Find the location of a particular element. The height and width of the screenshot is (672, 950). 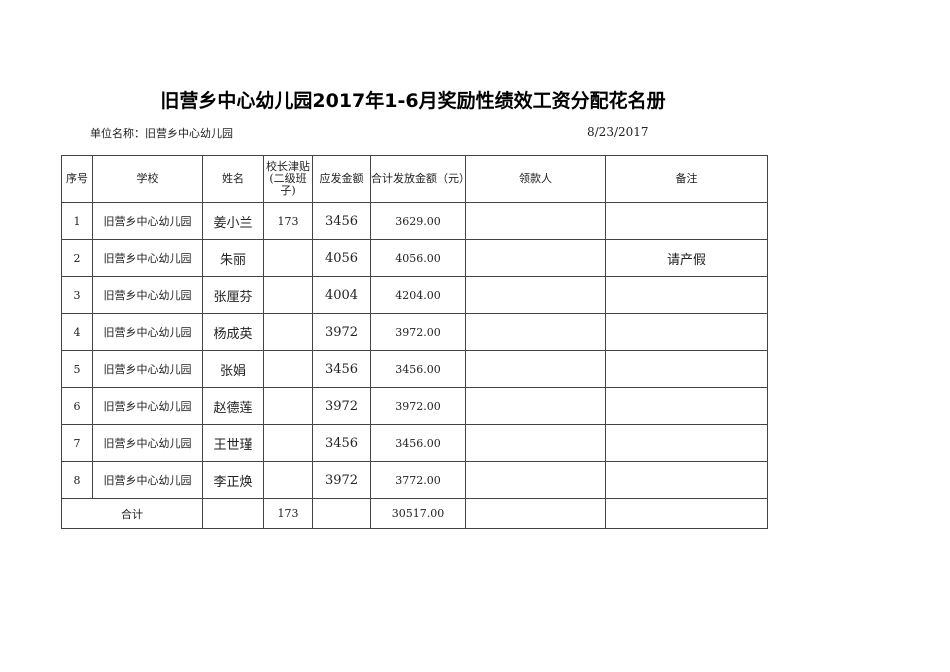

table-row: 5 旧营乡中心幼儿园 张娟 3456 3456.00 is located at coordinates (414, 369).